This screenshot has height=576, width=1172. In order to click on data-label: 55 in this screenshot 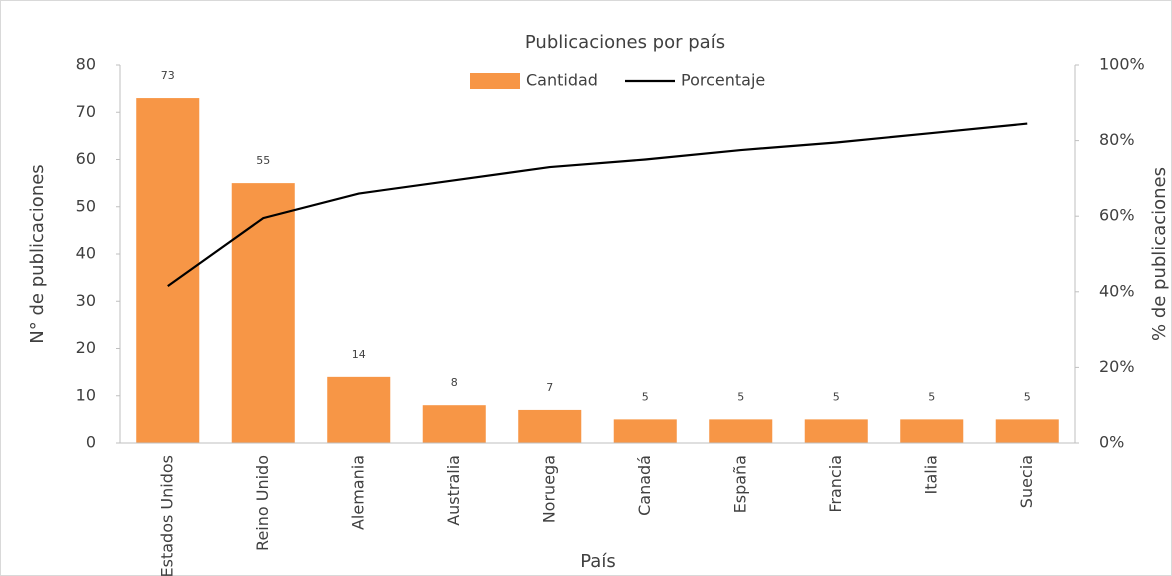, I will do `click(263, 160)`.